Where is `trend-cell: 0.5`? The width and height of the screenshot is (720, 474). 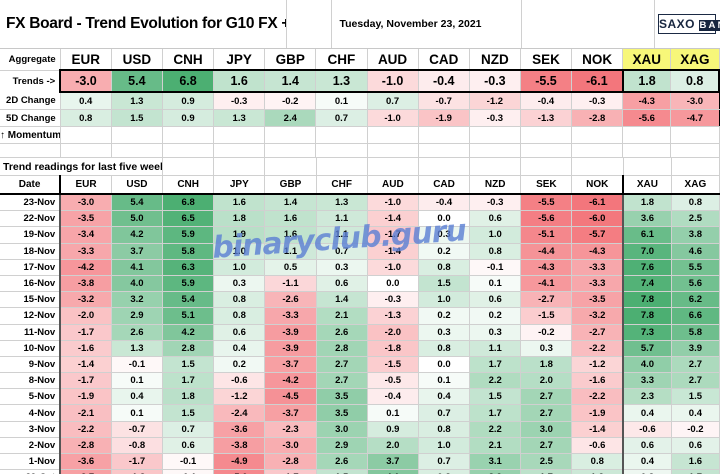
trend-cell: 0.5 is located at coordinates (290, 267).